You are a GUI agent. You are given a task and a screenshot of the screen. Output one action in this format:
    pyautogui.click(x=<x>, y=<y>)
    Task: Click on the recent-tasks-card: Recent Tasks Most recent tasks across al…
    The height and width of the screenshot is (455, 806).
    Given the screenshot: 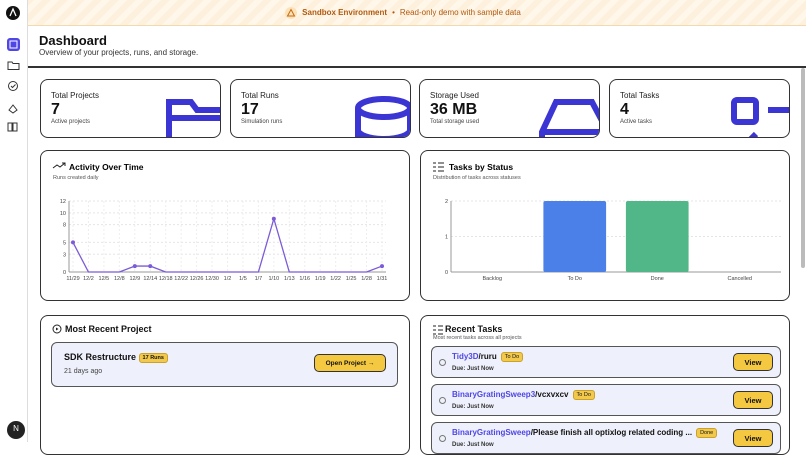 What is the action you would take?
    pyautogui.click(x=605, y=385)
    